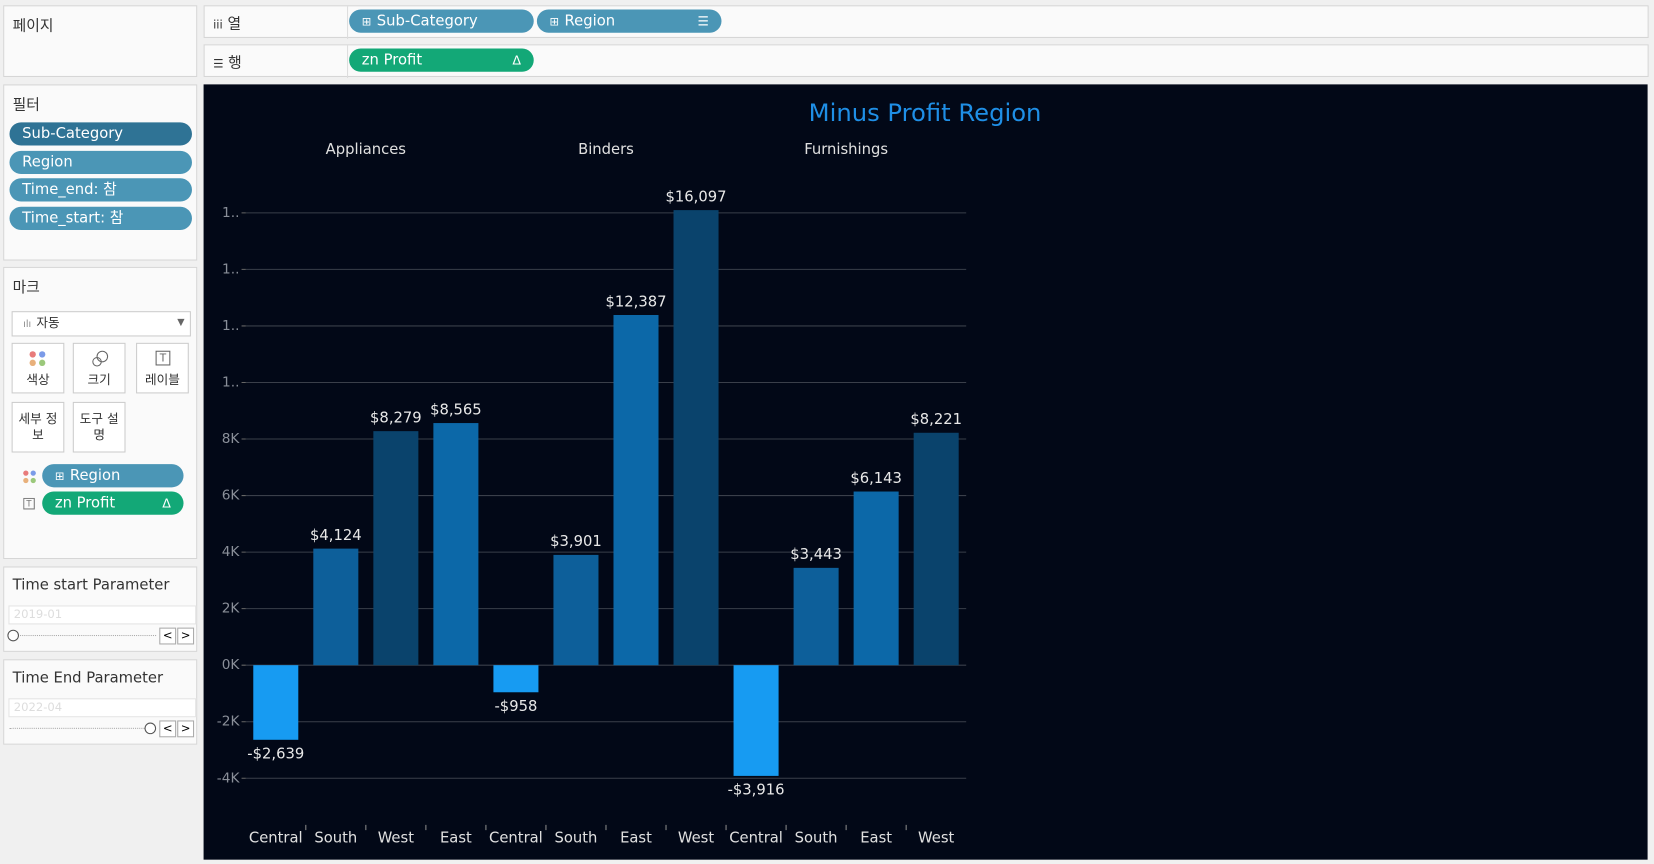 This screenshot has width=1654, height=864. I want to click on detail-button: 세부 정보, so click(38, 427).